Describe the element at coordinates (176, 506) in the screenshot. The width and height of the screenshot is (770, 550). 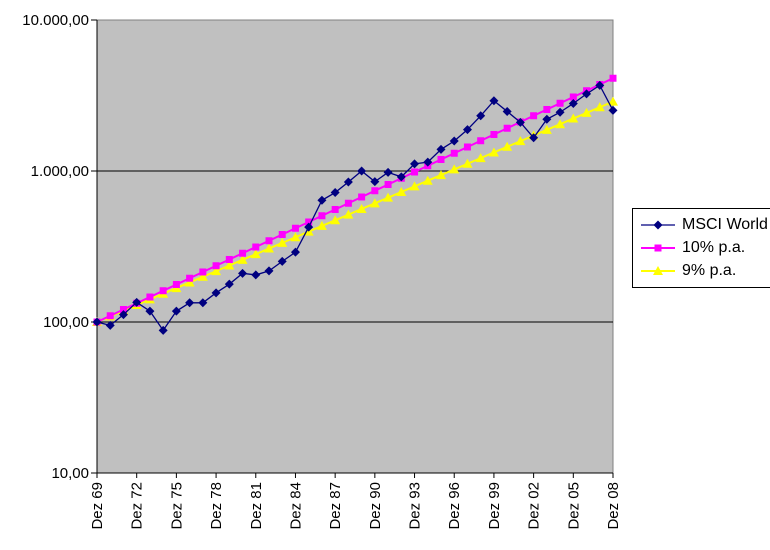
I see `x-tick-label: Dez 75` at that location.